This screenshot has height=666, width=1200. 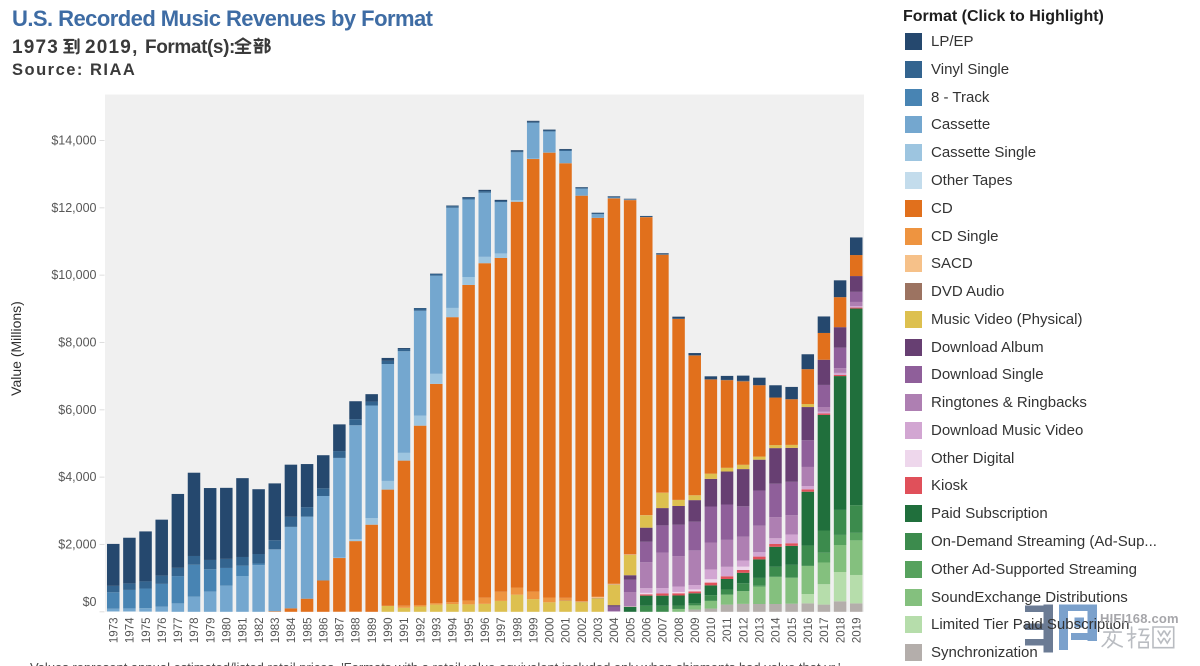 I want to click on svg-text: 1987, so click(x=341, y=631).